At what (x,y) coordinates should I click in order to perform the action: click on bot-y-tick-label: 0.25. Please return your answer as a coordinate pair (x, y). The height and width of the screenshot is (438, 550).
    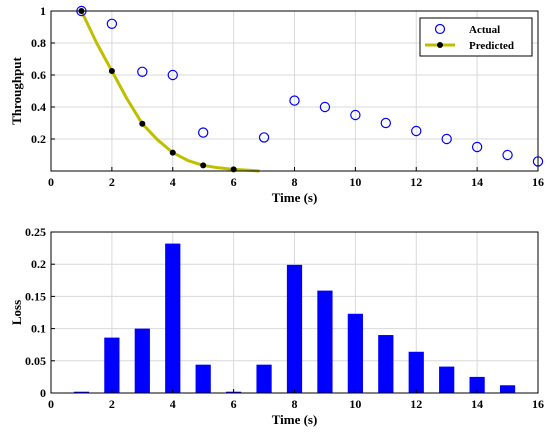
    Looking at the image, I should click on (35, 232).